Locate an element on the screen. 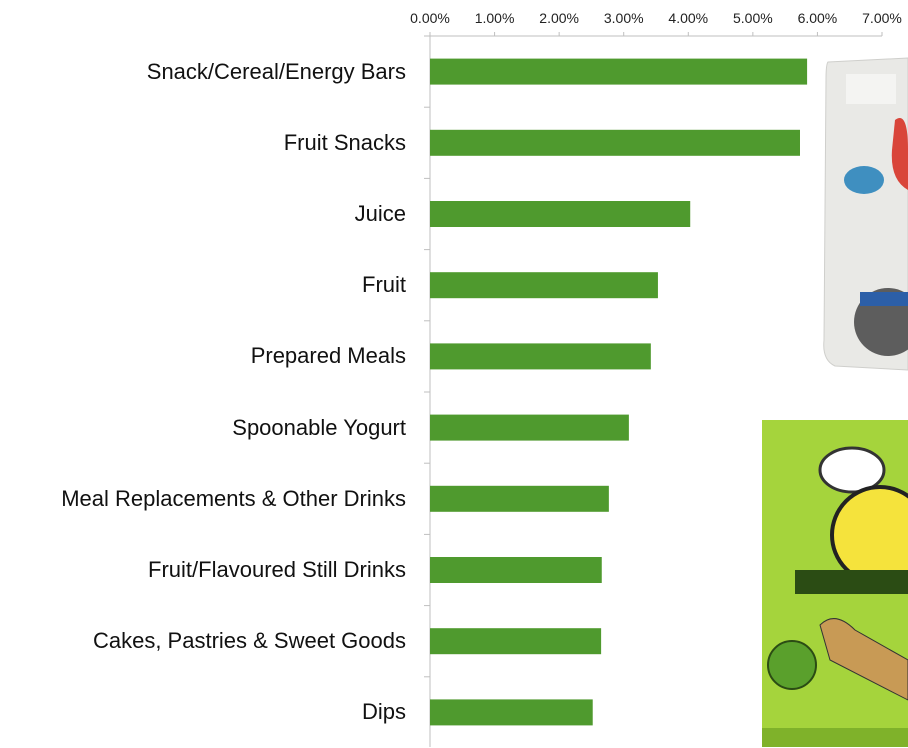  category-label-box: Prepared Meals is located at coordinates (203, 356).